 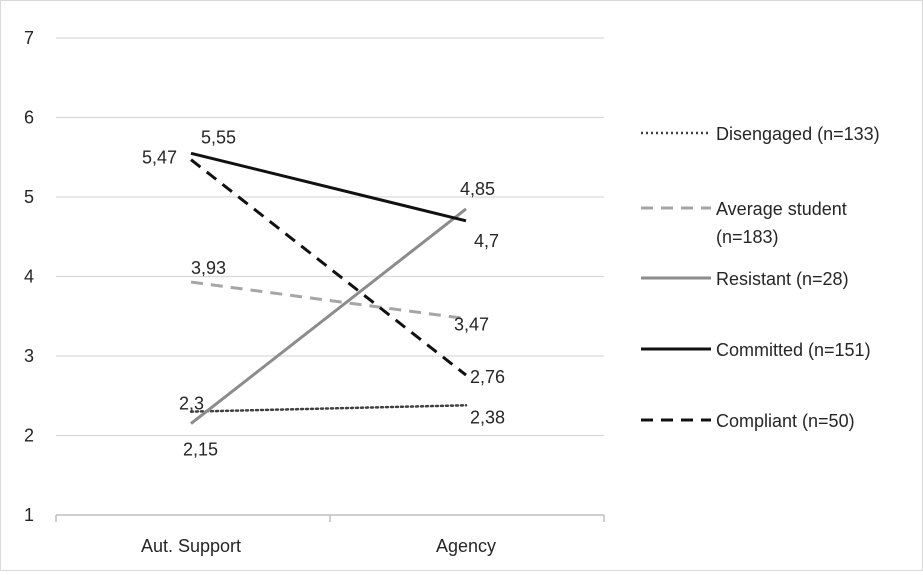 I want to click on data-label-4-0: 5,47, so click(x=159, y=158).